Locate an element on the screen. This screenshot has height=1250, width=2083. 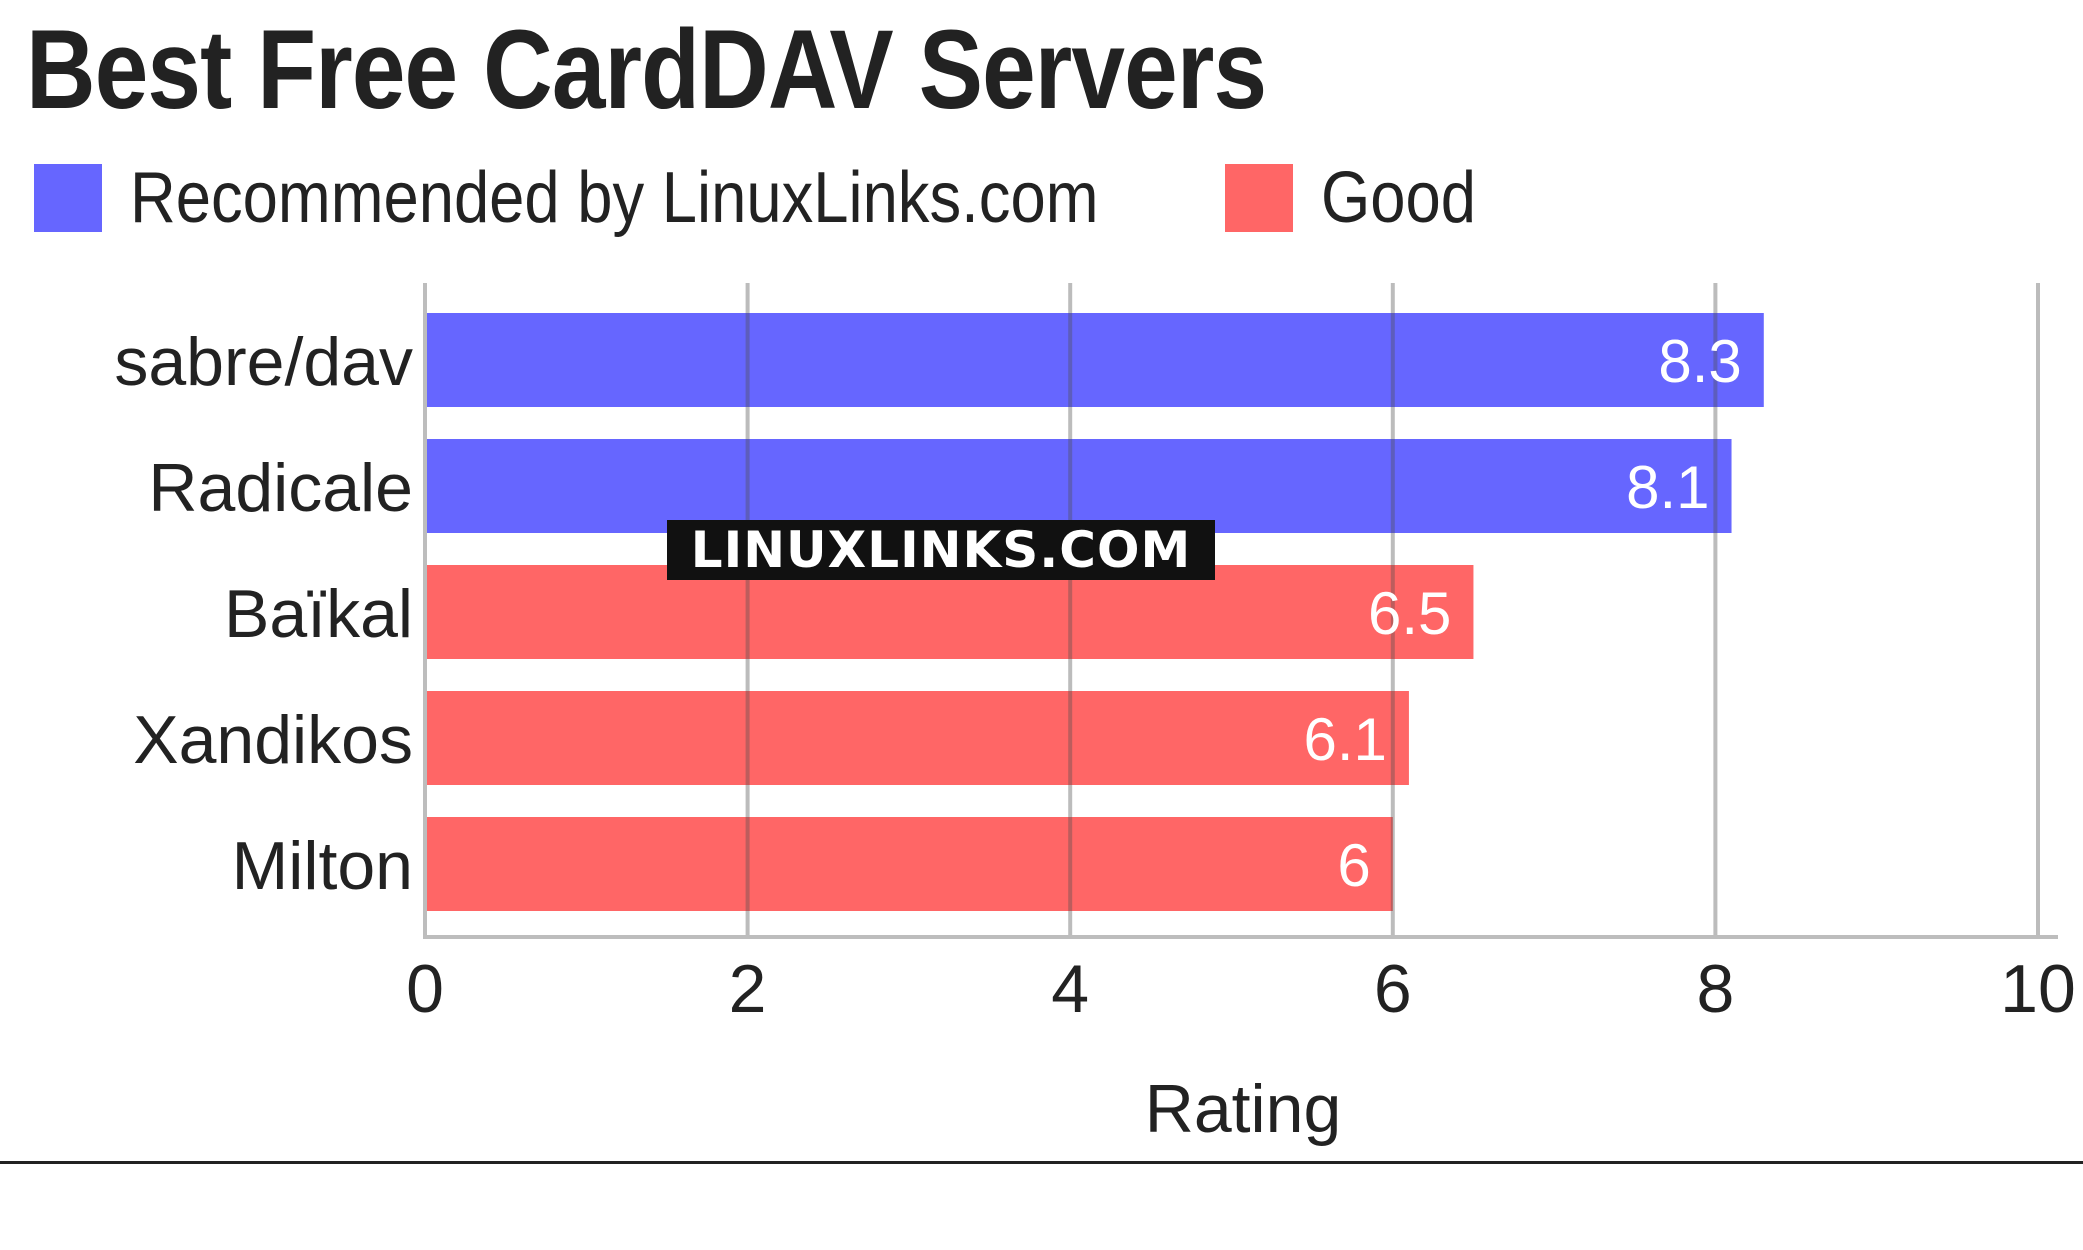
legend-item-good: Good is located at coordinates (1350, 198).